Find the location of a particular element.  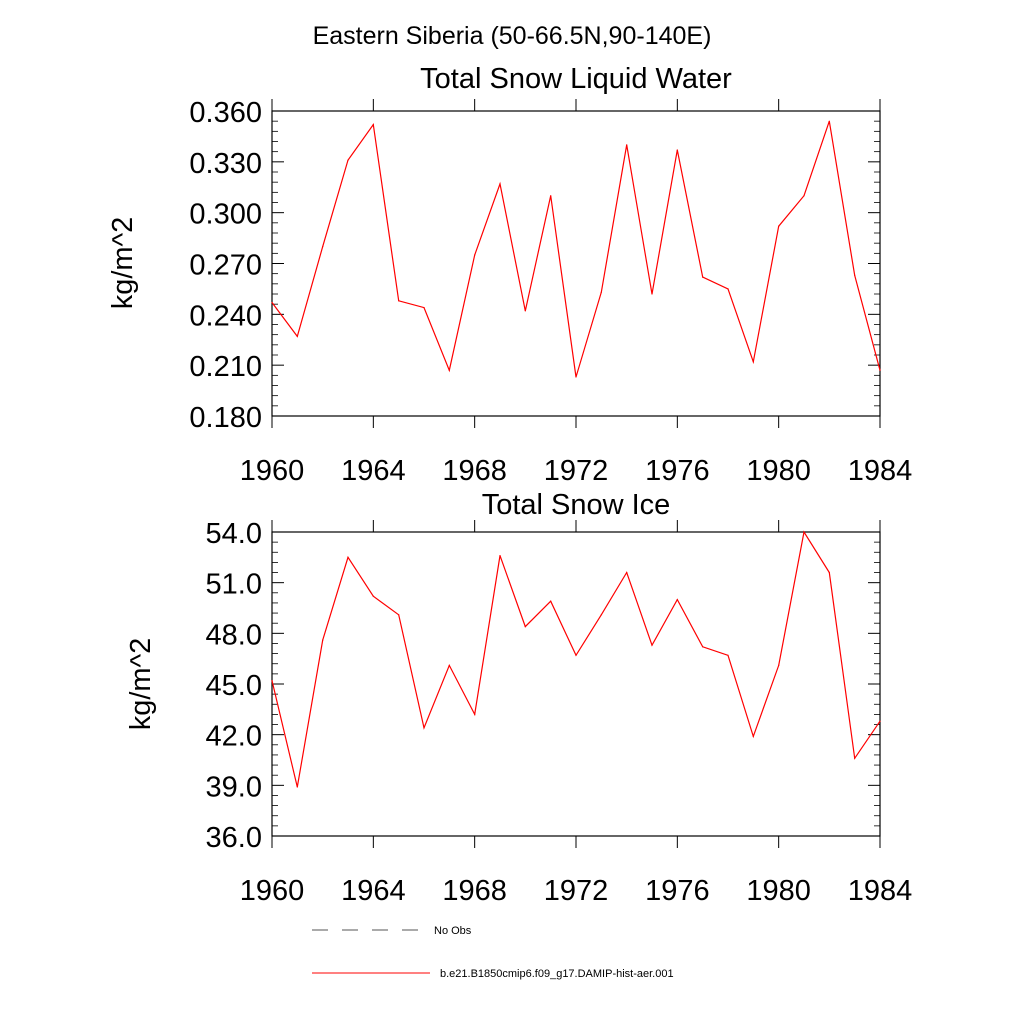

y-tick-label: 0.270 is located at coordinates (225, 266).